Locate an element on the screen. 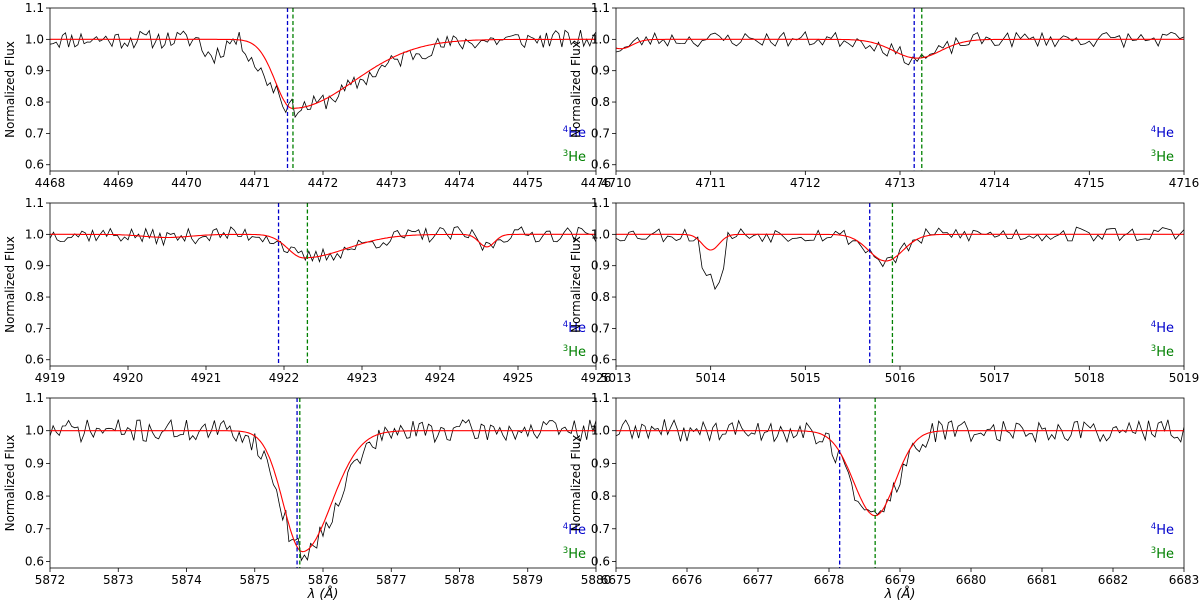 The width and height of the screenshot is (1200, 605). x-tick-label: 4716 is located at coordinates (1184, 183).